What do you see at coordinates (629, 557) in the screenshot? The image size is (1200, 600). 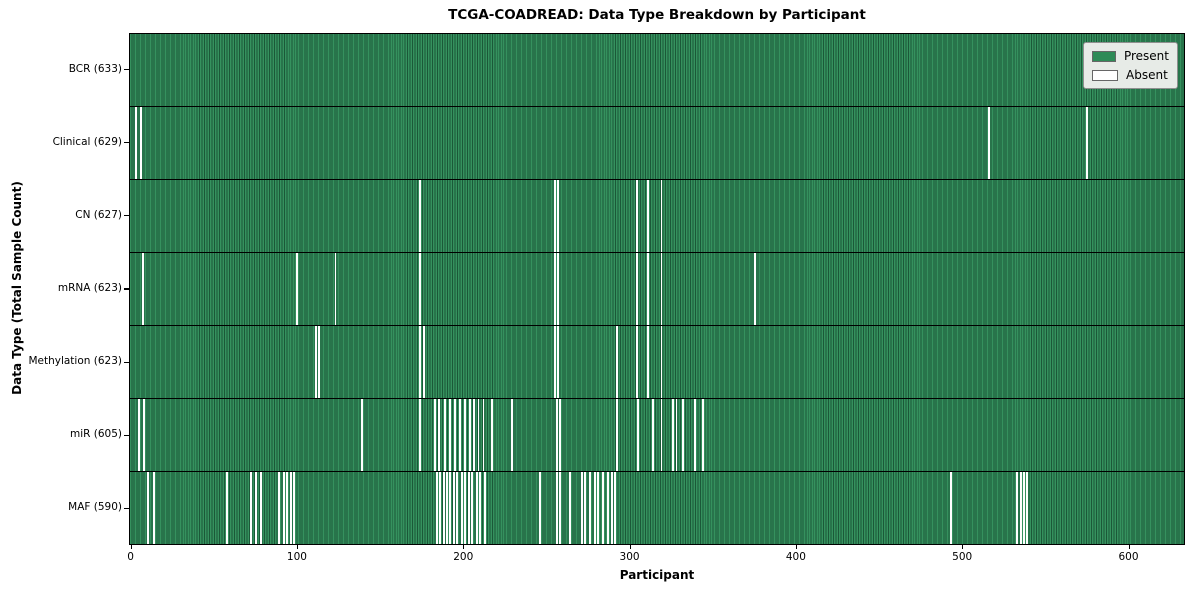 I see `x-tick-label: 300` at bounding box center [629, 557].